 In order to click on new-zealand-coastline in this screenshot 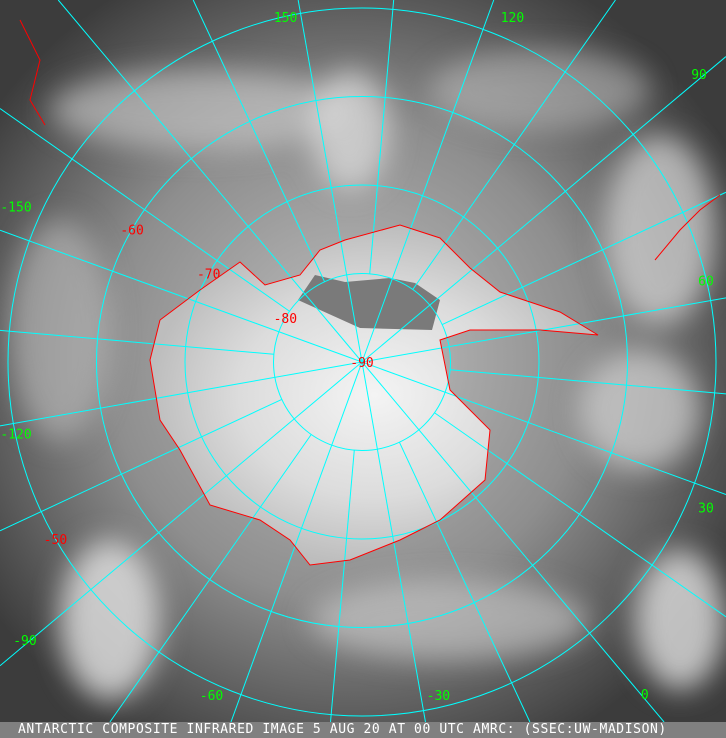, I will do `click(32, 72)`.